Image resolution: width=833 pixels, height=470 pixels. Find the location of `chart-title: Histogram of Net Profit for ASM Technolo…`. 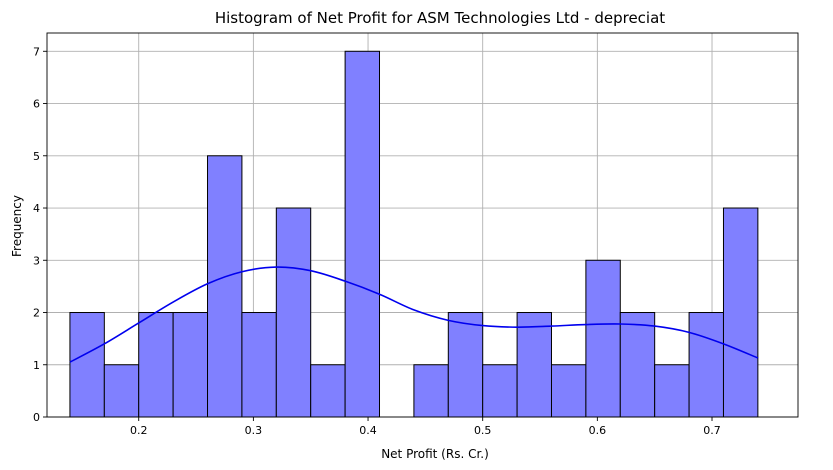

chart-title: Histogram of Net Profit for ASM Technolo… is located at coordinates (440, 18).